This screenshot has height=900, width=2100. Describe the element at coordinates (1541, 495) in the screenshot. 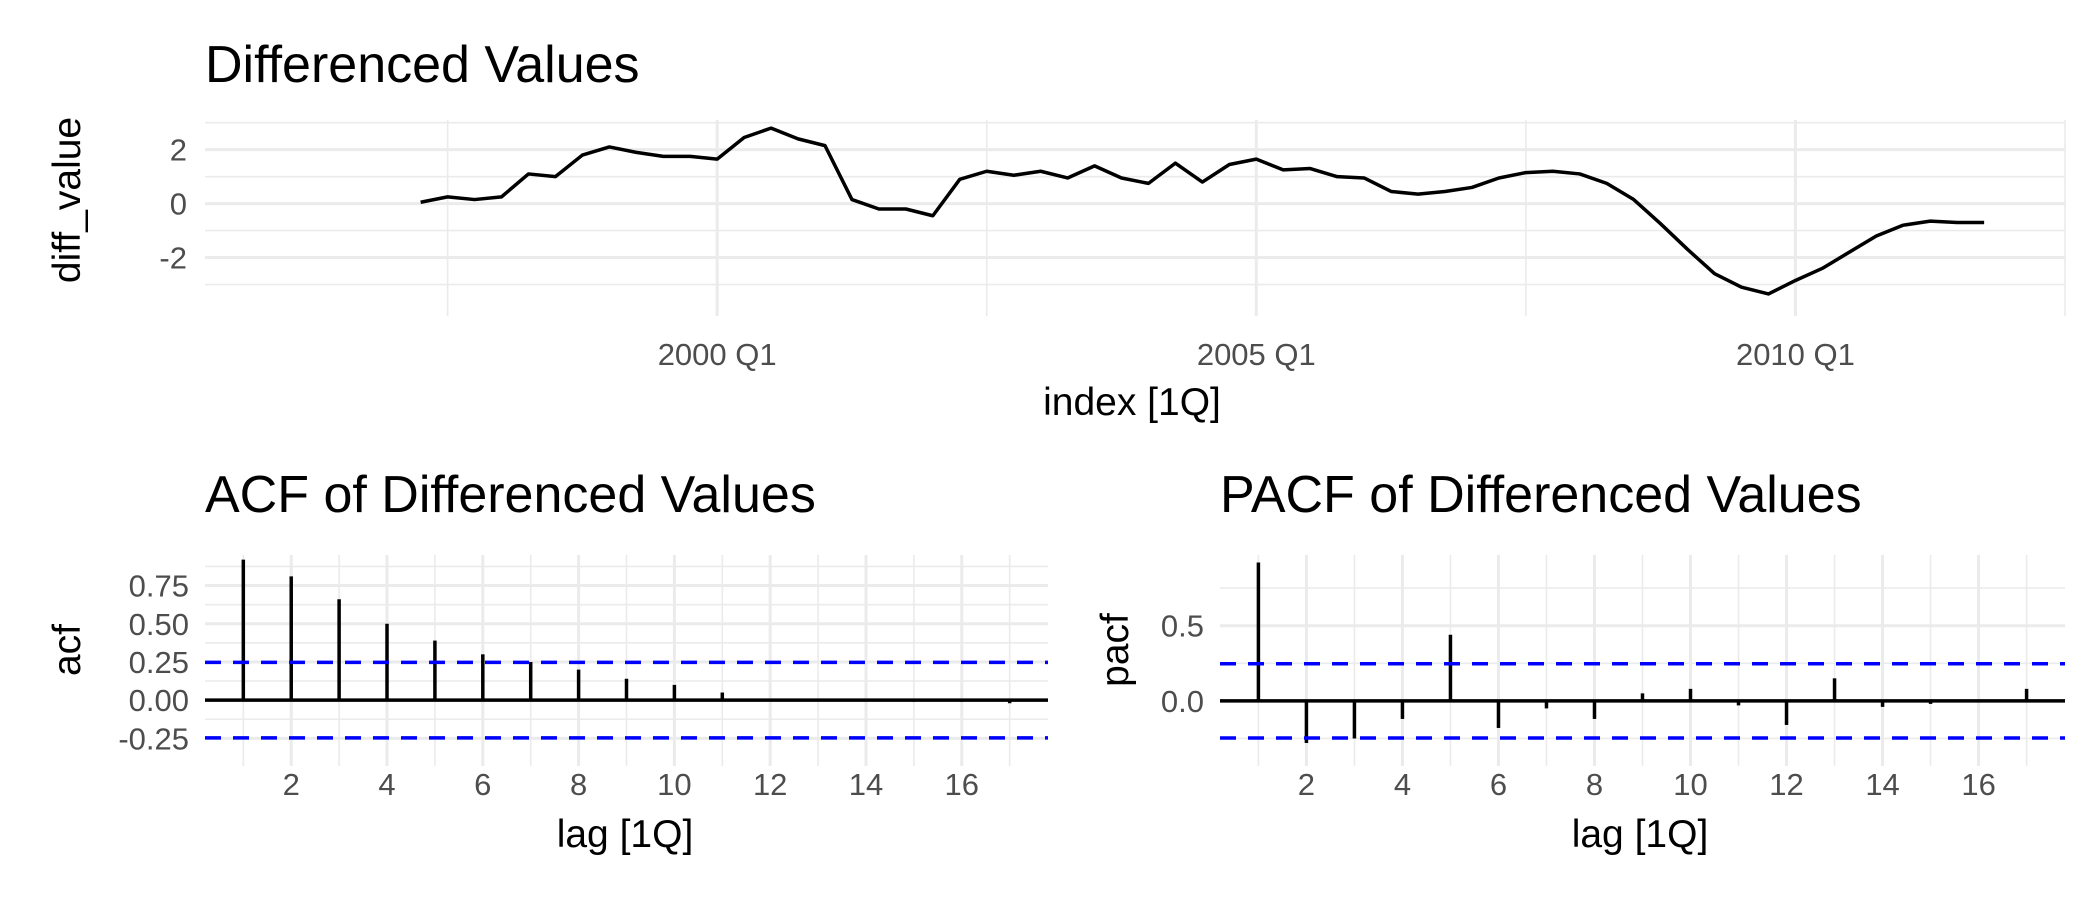

I see `chart-title-pacf: PACF of Differenced Values` at that location.